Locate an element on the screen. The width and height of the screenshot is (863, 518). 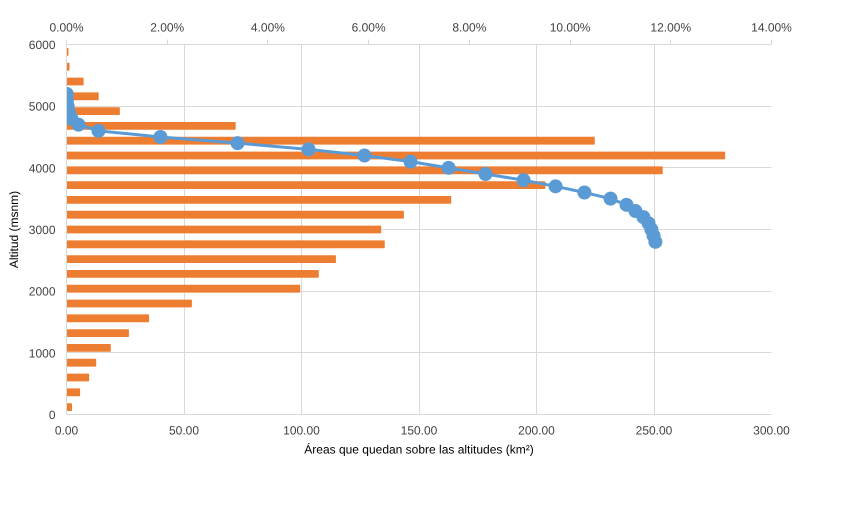
y-axis-title: Altitud (msnm) is located at coordinates (13, 229).